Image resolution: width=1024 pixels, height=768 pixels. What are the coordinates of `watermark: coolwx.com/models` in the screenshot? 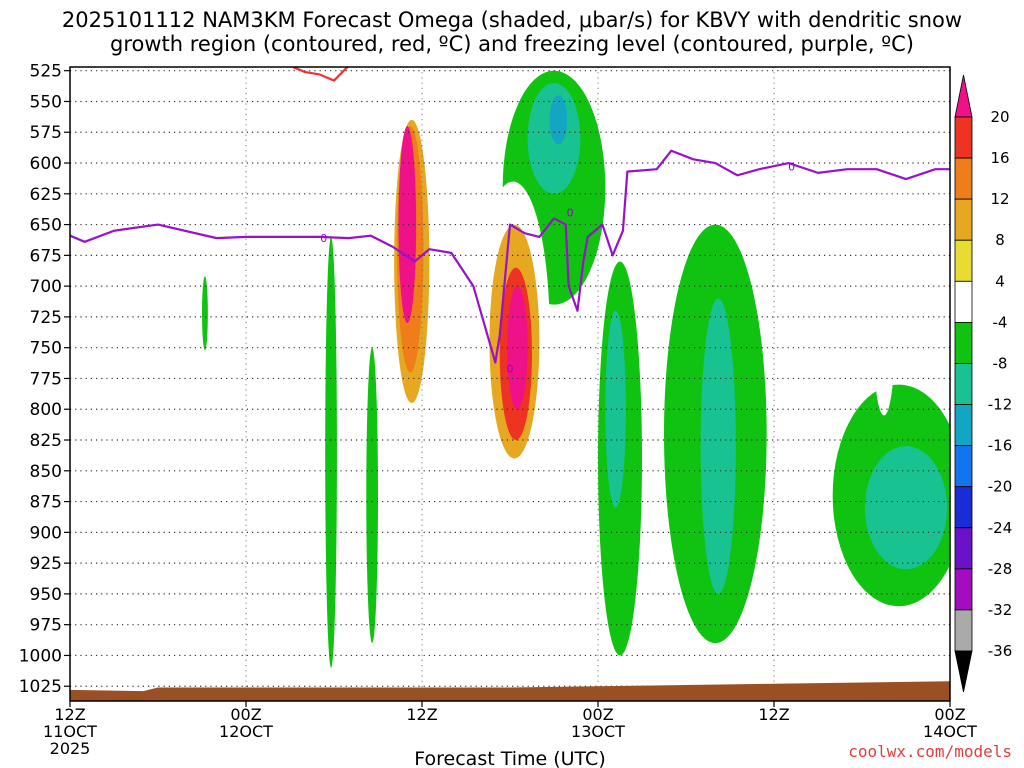 It's located at (930, 751).